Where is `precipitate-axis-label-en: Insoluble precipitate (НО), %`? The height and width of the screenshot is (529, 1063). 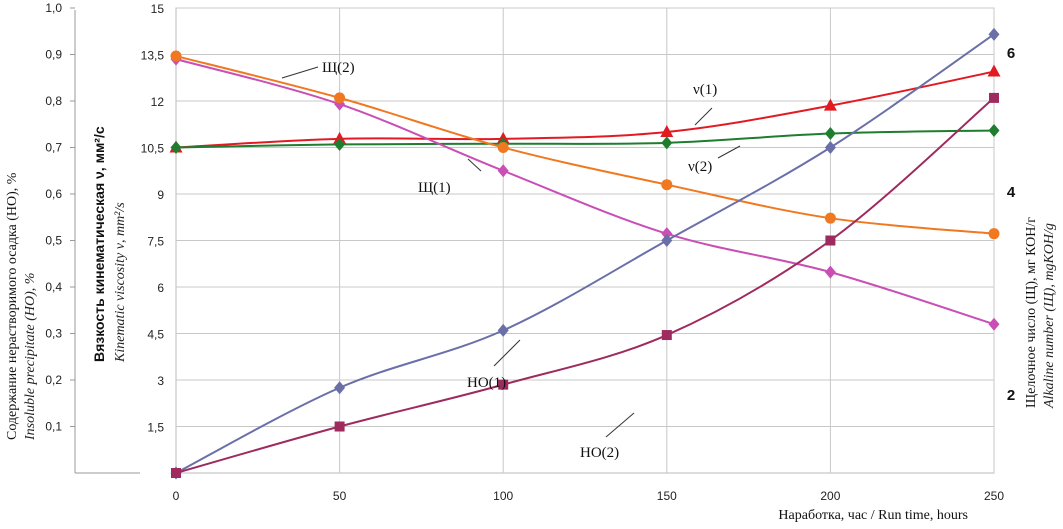
precipitate-axis-label-en: Insoluble precipitate (НО), % is located at coordinates (30, 357).